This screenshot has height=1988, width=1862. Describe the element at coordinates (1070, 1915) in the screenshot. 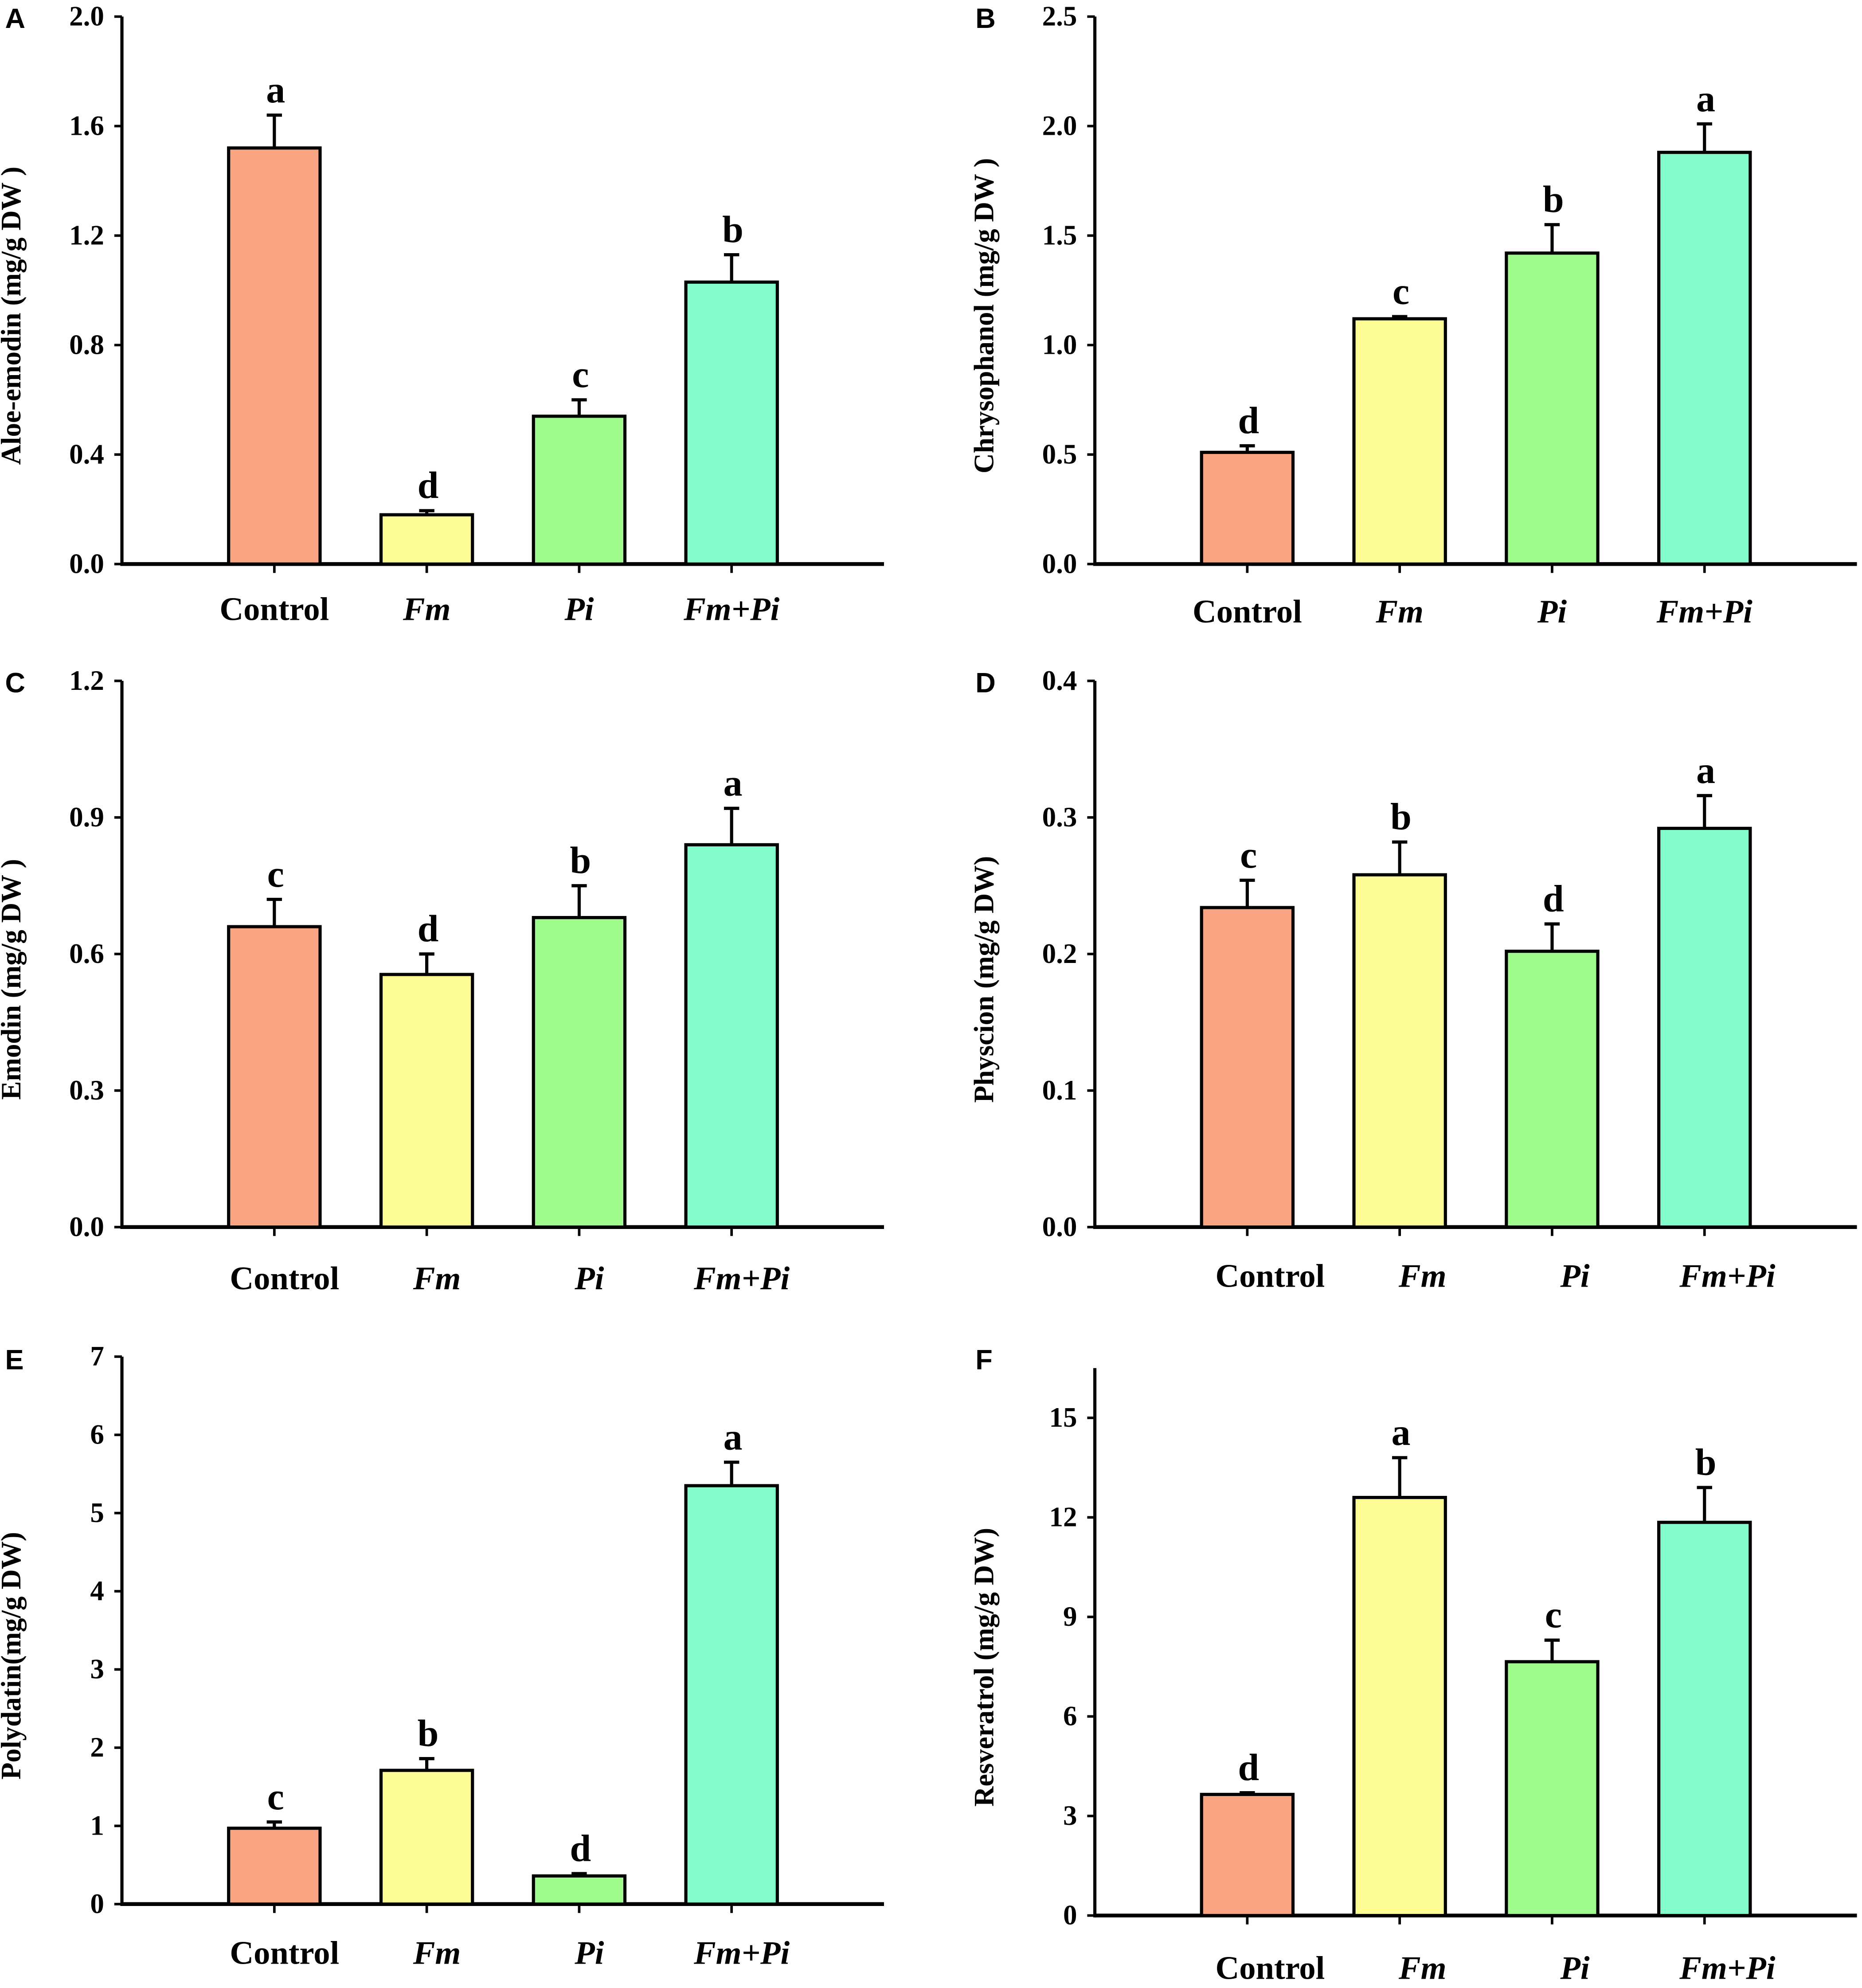

I see `y-tick-label: 0` at that location.